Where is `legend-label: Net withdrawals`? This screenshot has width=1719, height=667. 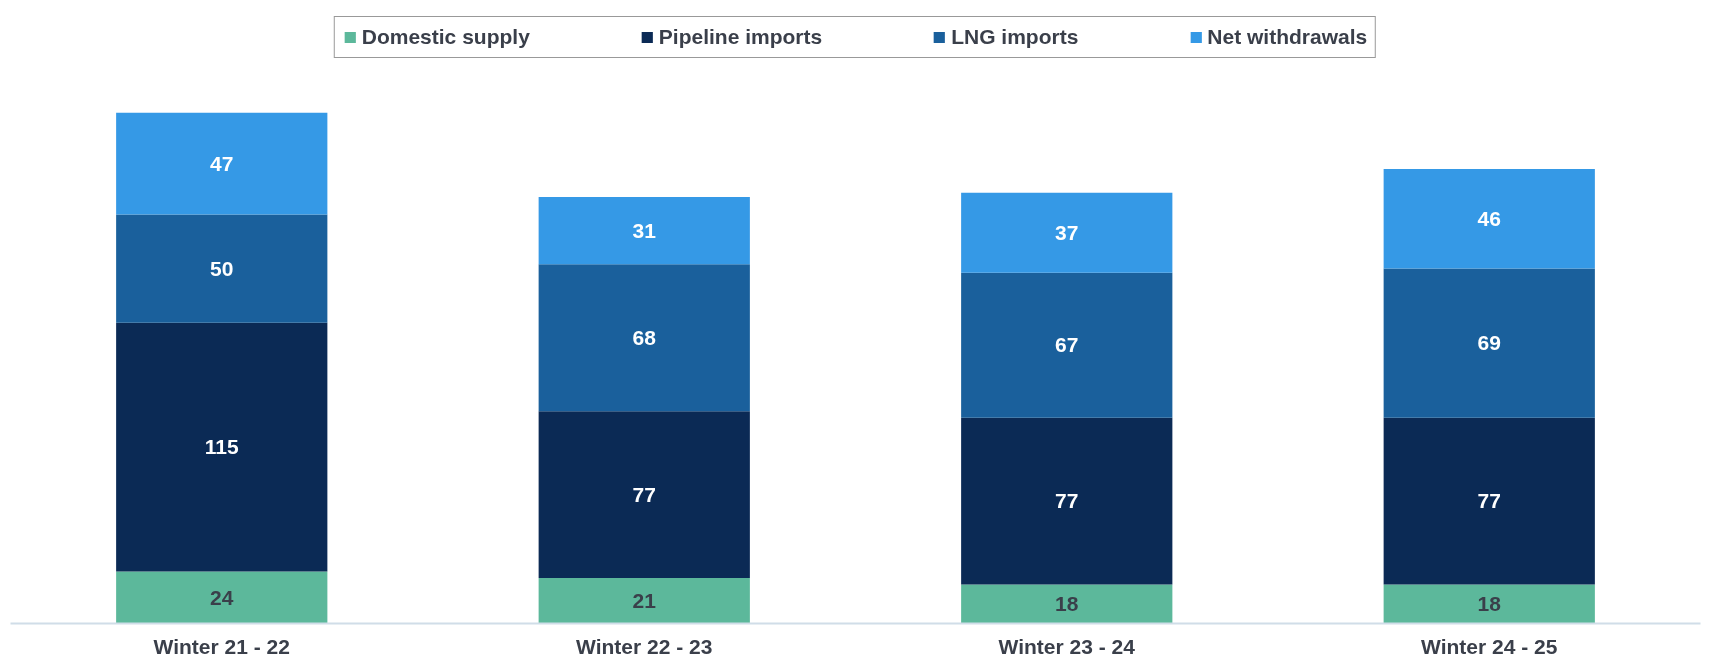 legend-label: Net withdrawals is located at coordinates (1287, 37).